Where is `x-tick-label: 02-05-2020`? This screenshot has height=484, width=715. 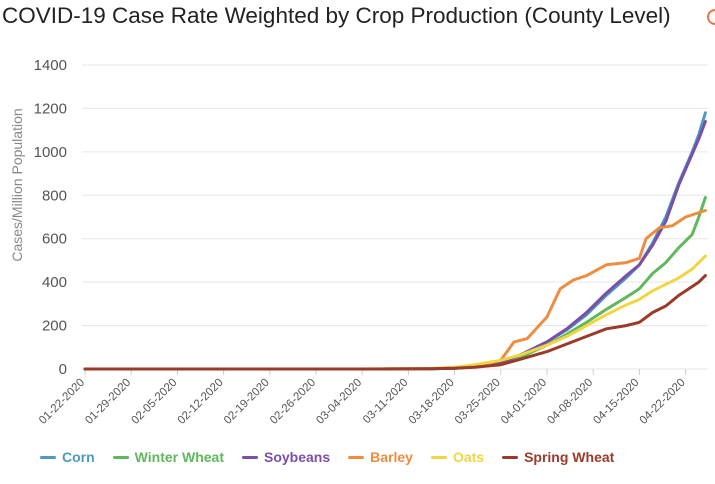
x-tick-label: 02-05-2020 is located at coordinates (154, 402).